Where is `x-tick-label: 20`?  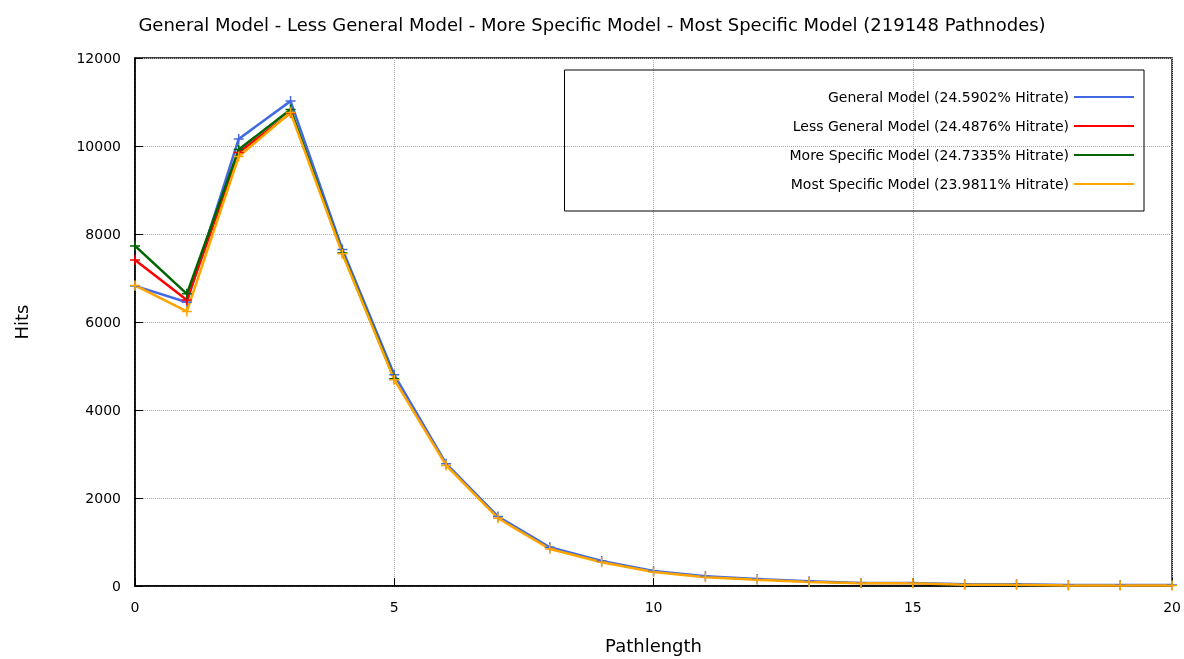
x-tick-label: 20 is located at coordinates (1172, 607).